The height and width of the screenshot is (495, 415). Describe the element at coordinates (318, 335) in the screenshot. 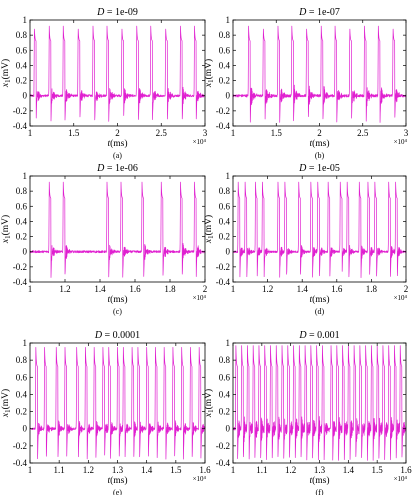

I see `chart-title-f: D = 0.001` at that location.